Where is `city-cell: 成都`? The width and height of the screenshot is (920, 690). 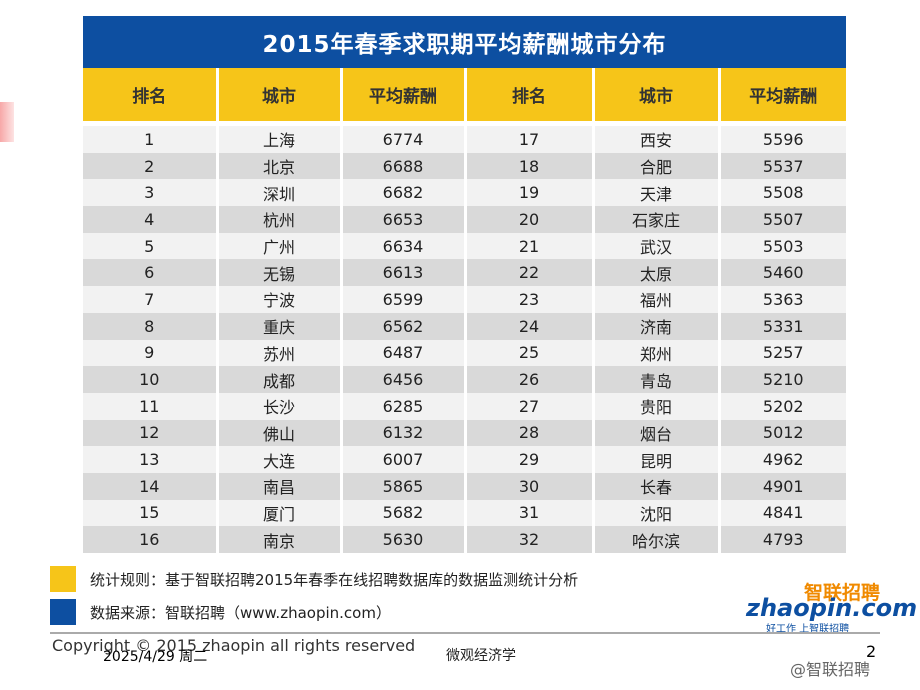
city-cell: 成都 is located at coordinates (278, 379).